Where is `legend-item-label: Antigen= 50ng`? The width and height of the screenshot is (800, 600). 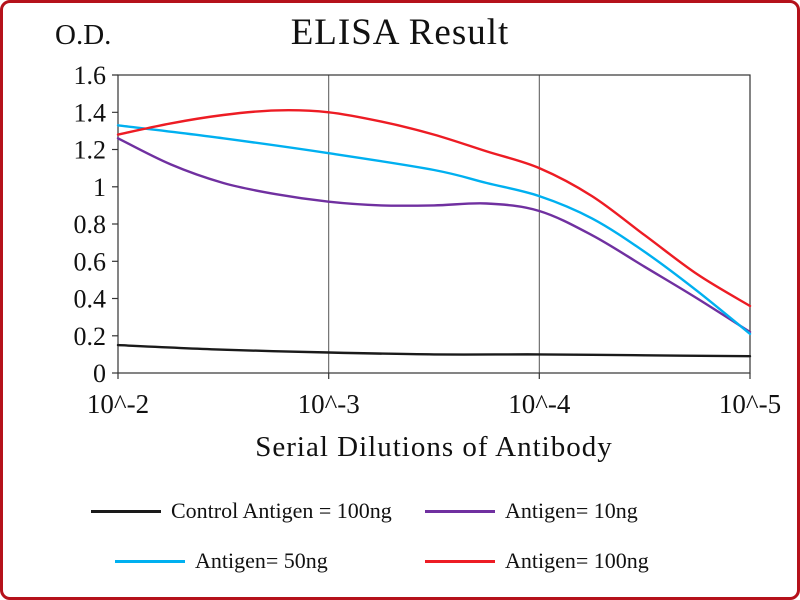 legend-item-label: Antigen= 50ng is located at coordinates (261, 560).